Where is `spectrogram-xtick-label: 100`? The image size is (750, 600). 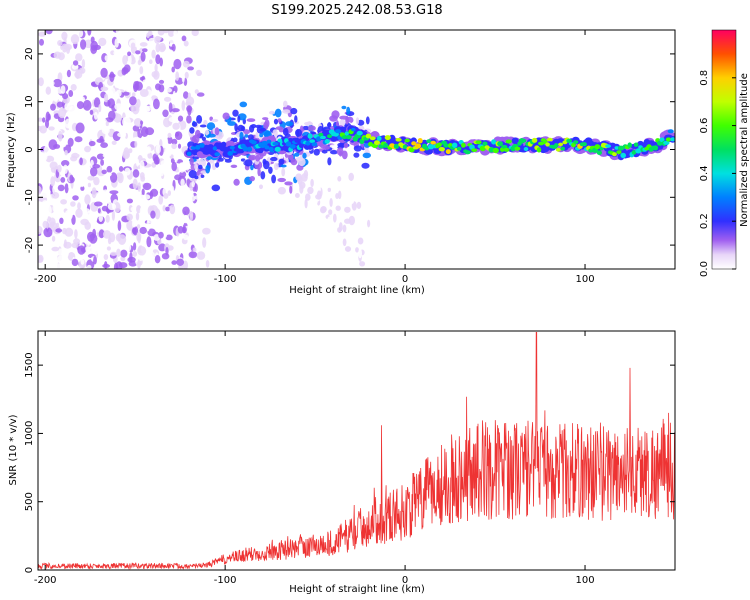 spectrogram-xtick-label: 100 is located at coordinates (584, 279).